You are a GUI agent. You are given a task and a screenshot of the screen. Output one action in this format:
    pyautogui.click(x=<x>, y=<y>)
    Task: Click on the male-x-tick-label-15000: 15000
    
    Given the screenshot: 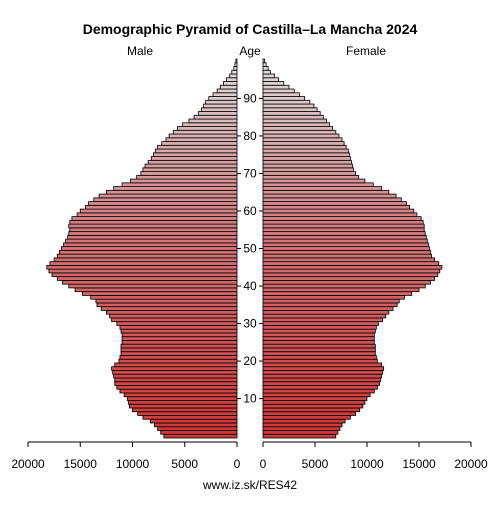 What is the action you would take?
    pyautogui.click(x=81, y=464)
    